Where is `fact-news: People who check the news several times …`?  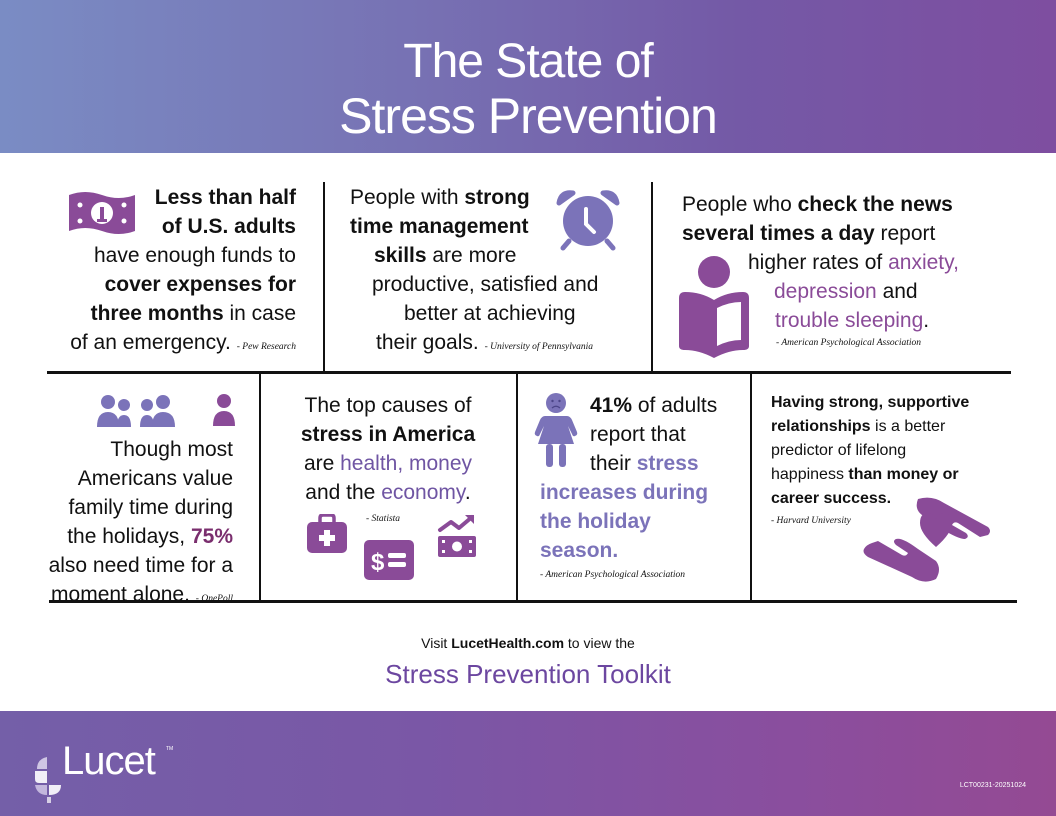
fact-news: People who check the news several times … is located at coordinates (847, 269).